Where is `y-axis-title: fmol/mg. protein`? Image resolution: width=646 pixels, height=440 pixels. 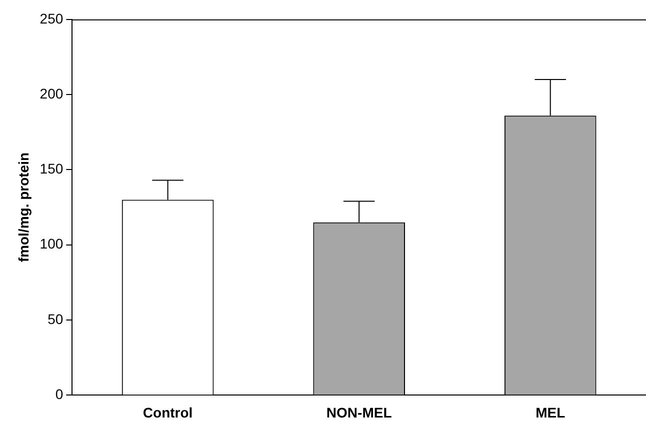
y-axis-title: fmol/mg. protein is located at coordinates (23, 207).